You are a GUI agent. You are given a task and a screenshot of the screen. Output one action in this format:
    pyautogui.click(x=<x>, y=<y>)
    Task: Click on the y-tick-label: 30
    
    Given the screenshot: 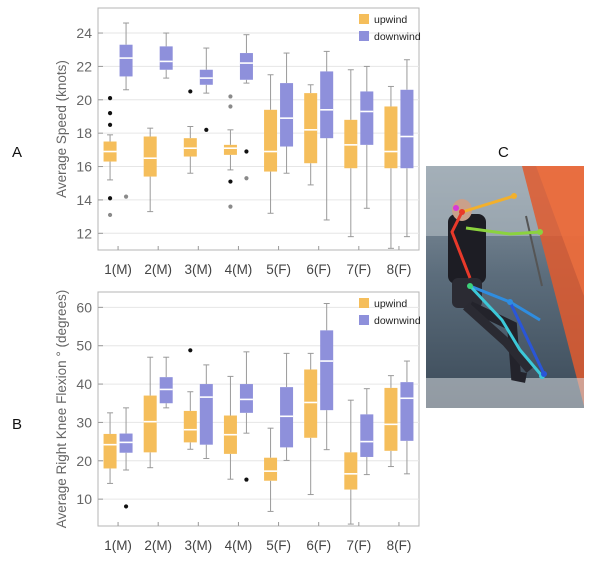 What is the action you would take?
    pyautogui.click(x=84, y=422)
    